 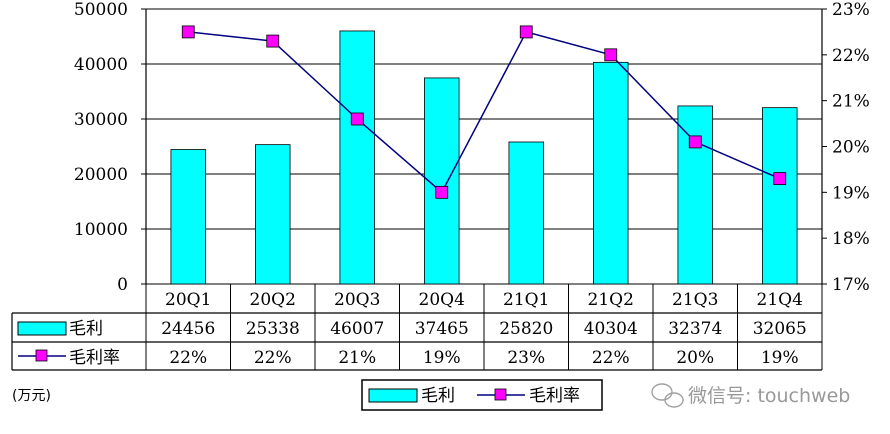 What do you see at coordinates (438, 396) in the screenshot?
I see `legend-bar-label: 毛利` at bounding box center [438, 396].